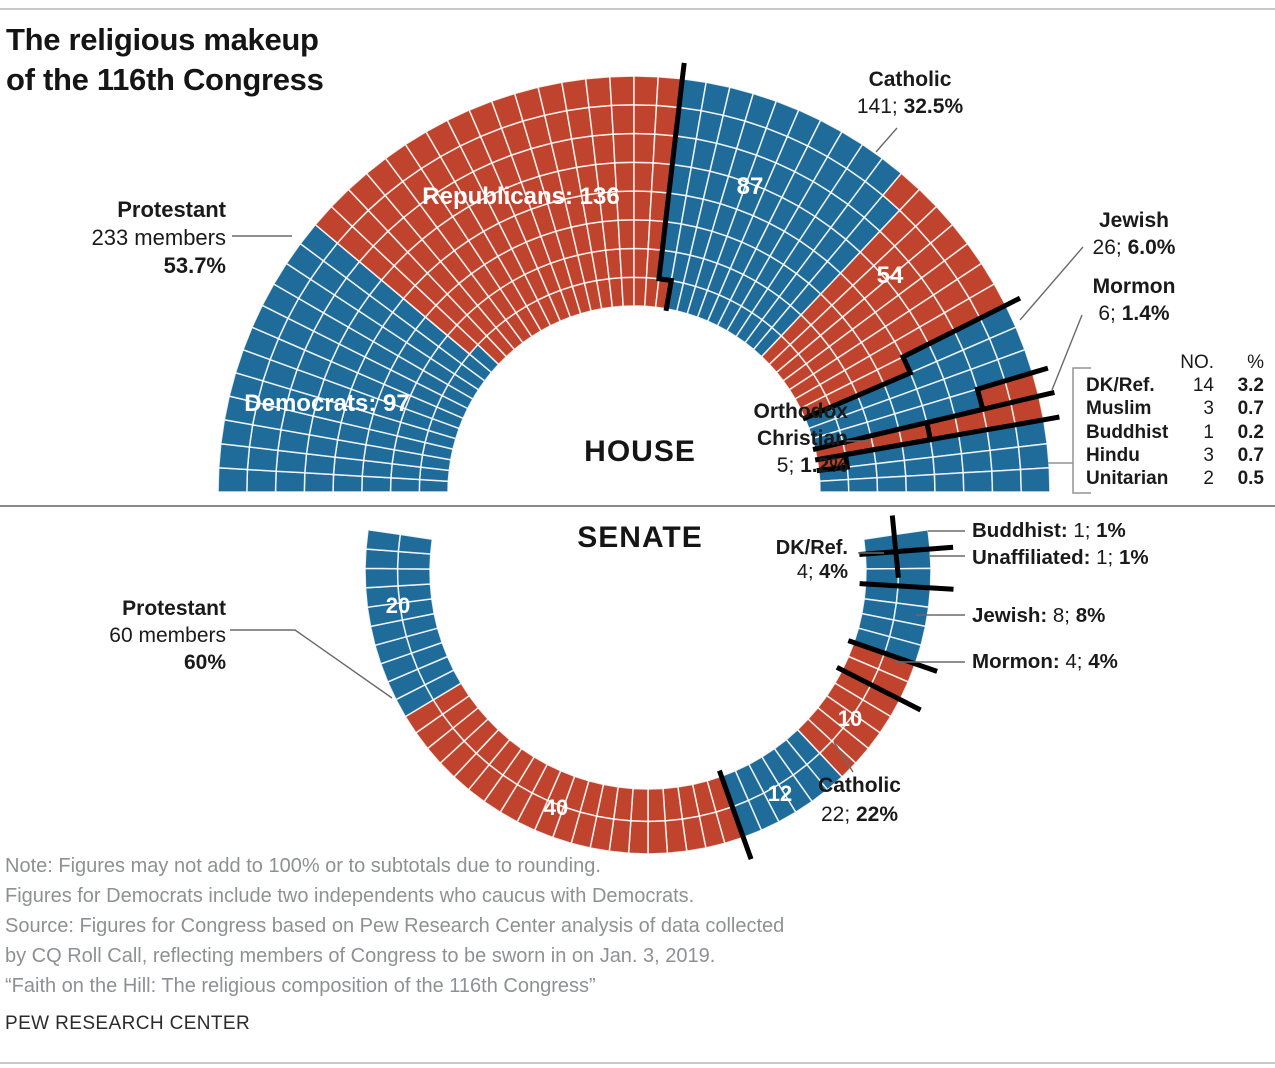 Image resolution: width=1275 pixels, height=1068 pixels. Describe the element at coordinates (811, 548) in the screenshot. I see `senate-dkref-name: DK/Ref.` at that location.